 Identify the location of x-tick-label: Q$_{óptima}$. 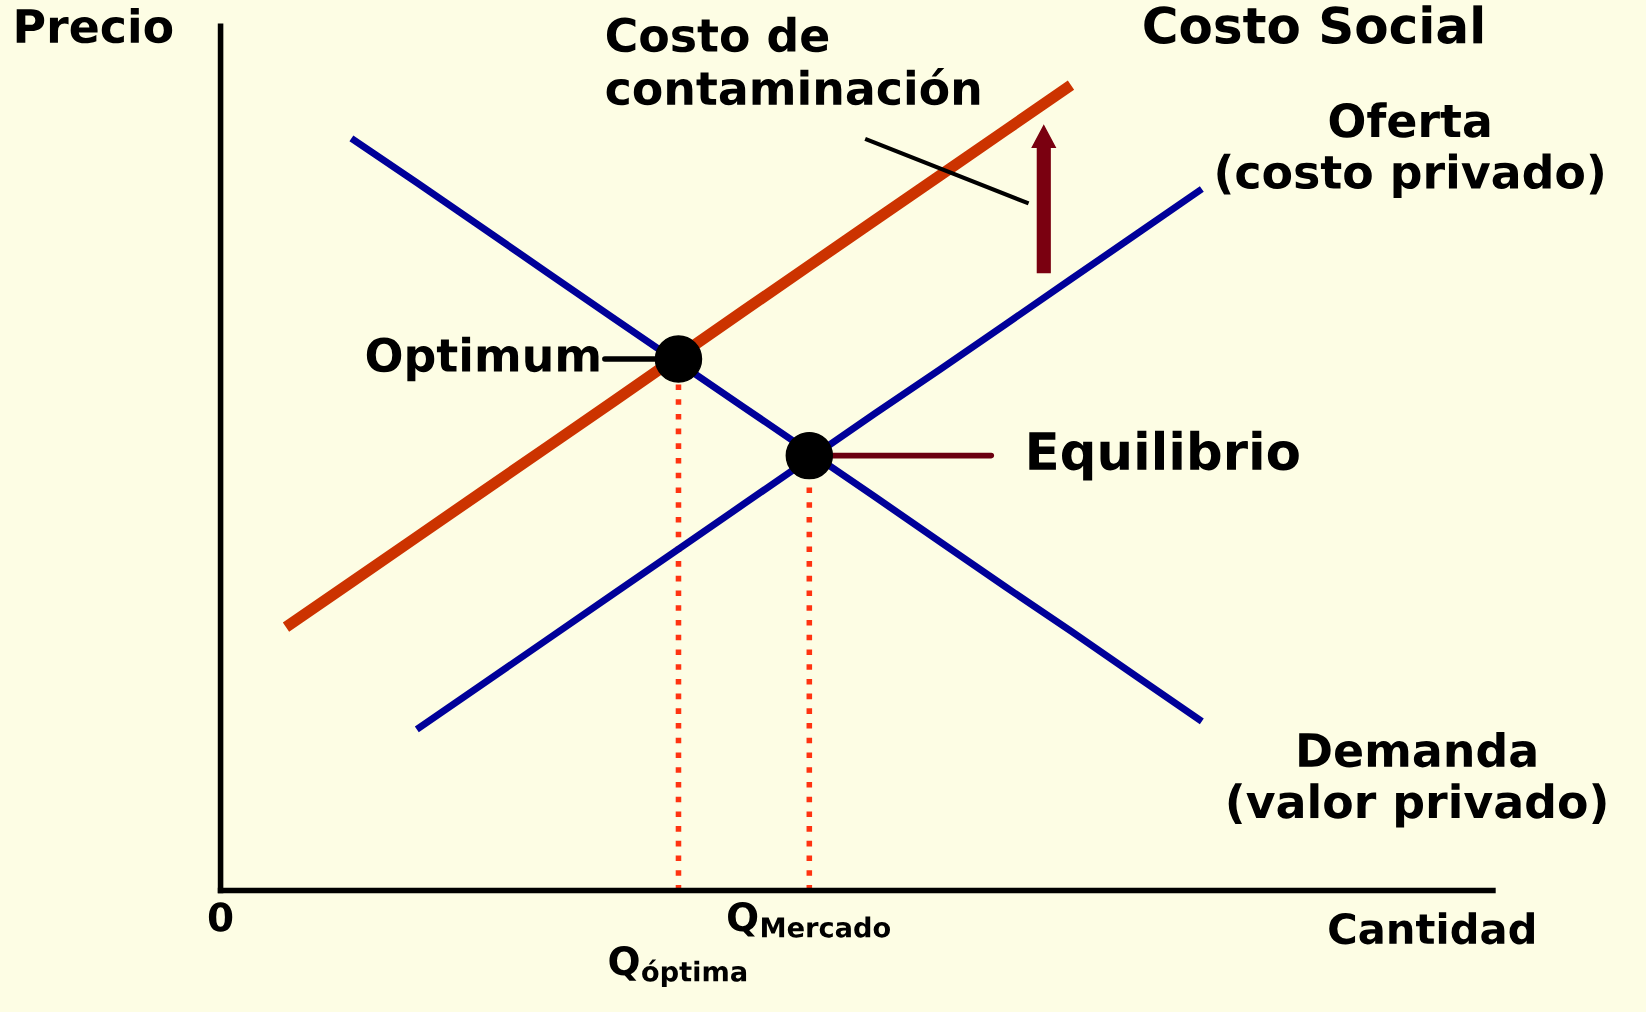
(678, 967).